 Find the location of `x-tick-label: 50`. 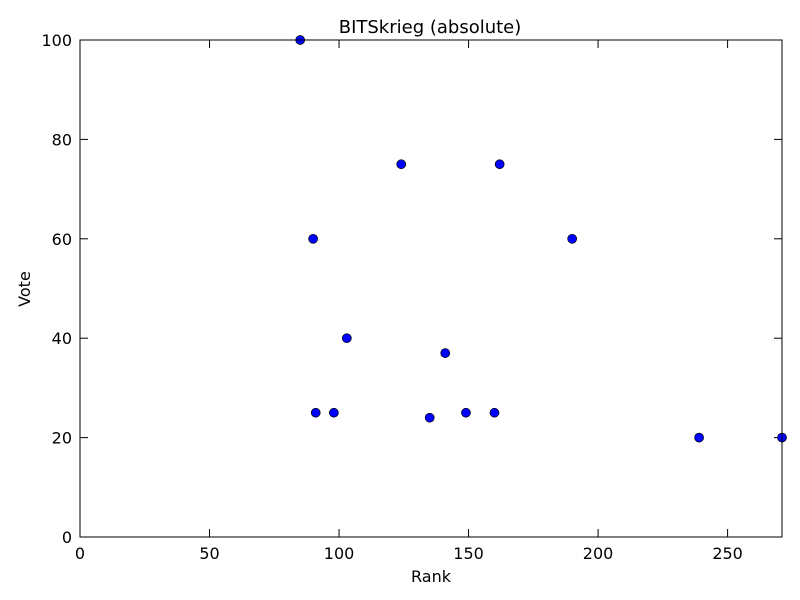

x-tick-label: 50 is located at coordinates (209, 553).